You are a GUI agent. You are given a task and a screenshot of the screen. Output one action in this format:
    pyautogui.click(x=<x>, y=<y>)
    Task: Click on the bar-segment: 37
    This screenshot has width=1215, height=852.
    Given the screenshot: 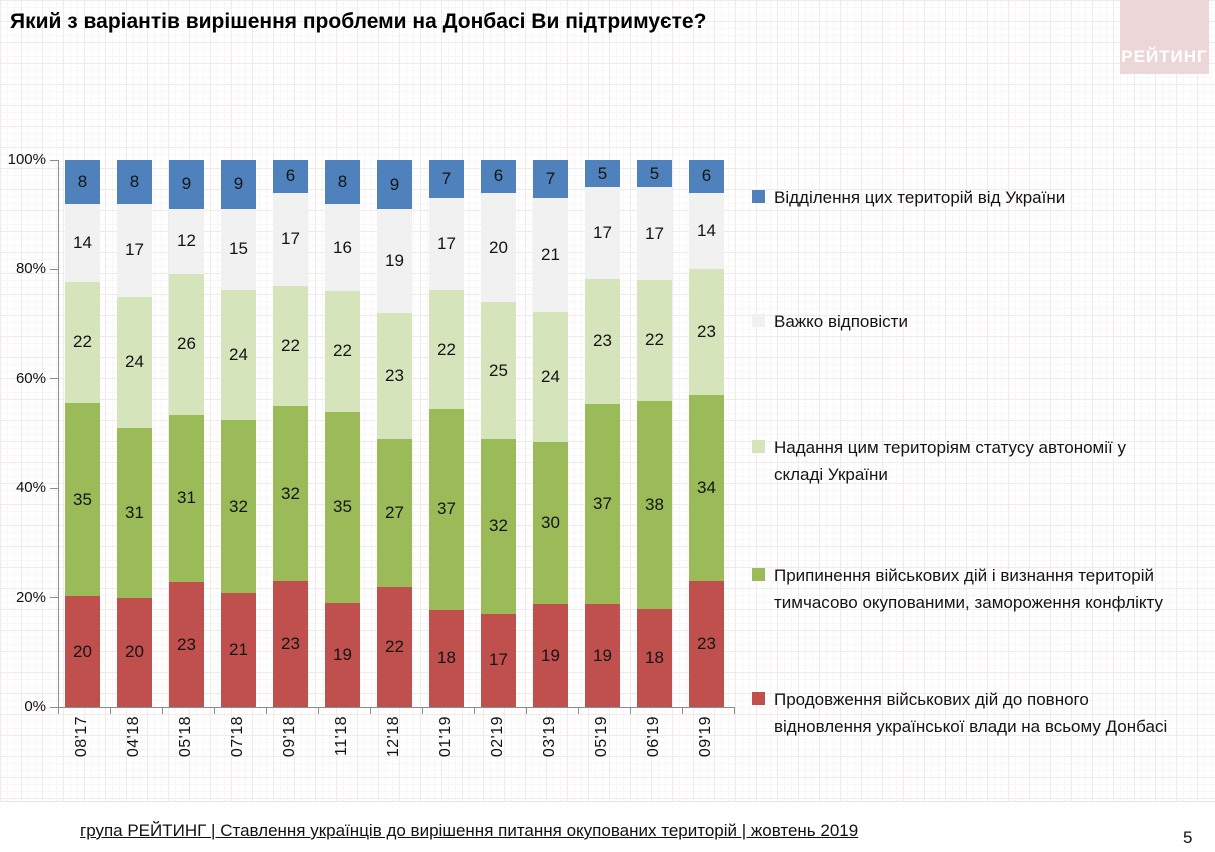 What is the action you would take?
    pyautogui.click(x=446, y=509)
    